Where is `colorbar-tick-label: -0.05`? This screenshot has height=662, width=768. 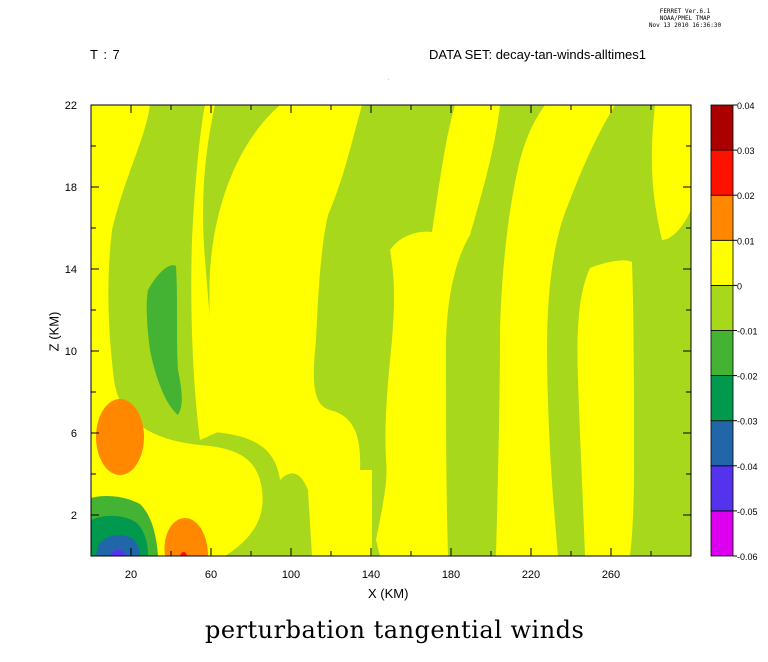
colorbar-tick-label: -0.05 is located at coordinates (747, 512).